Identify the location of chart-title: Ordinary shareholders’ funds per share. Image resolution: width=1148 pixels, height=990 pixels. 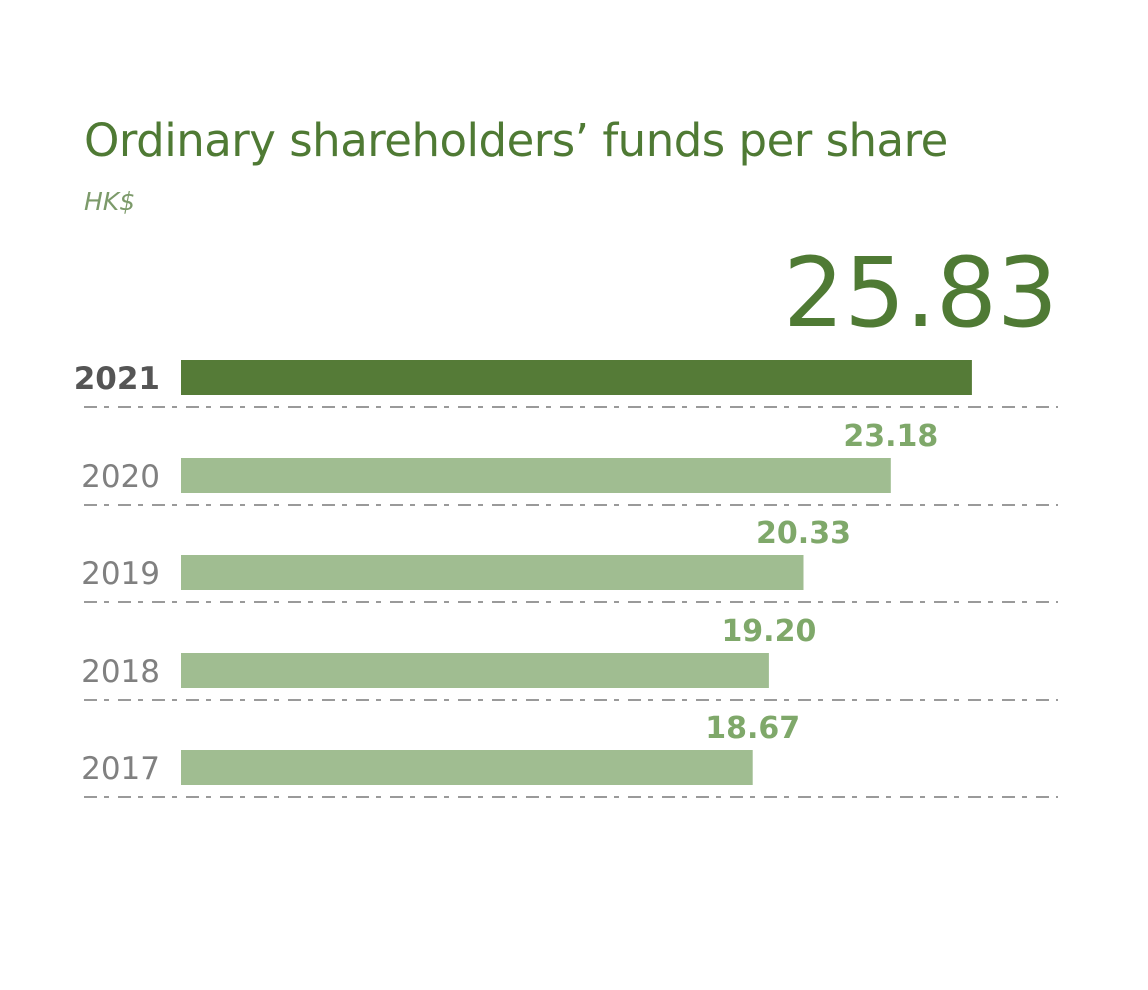
(516, 140).